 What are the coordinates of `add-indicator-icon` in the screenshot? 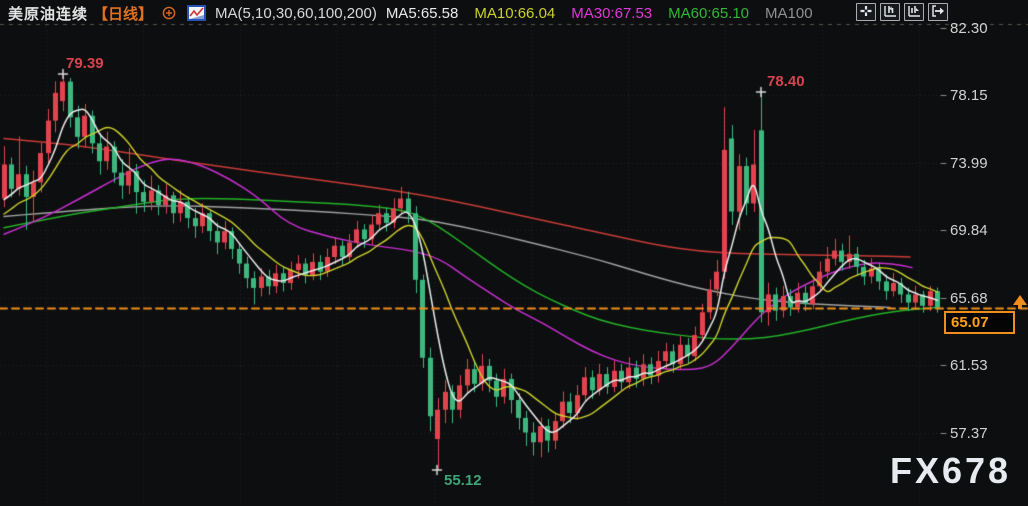 It's located at (169, 13).